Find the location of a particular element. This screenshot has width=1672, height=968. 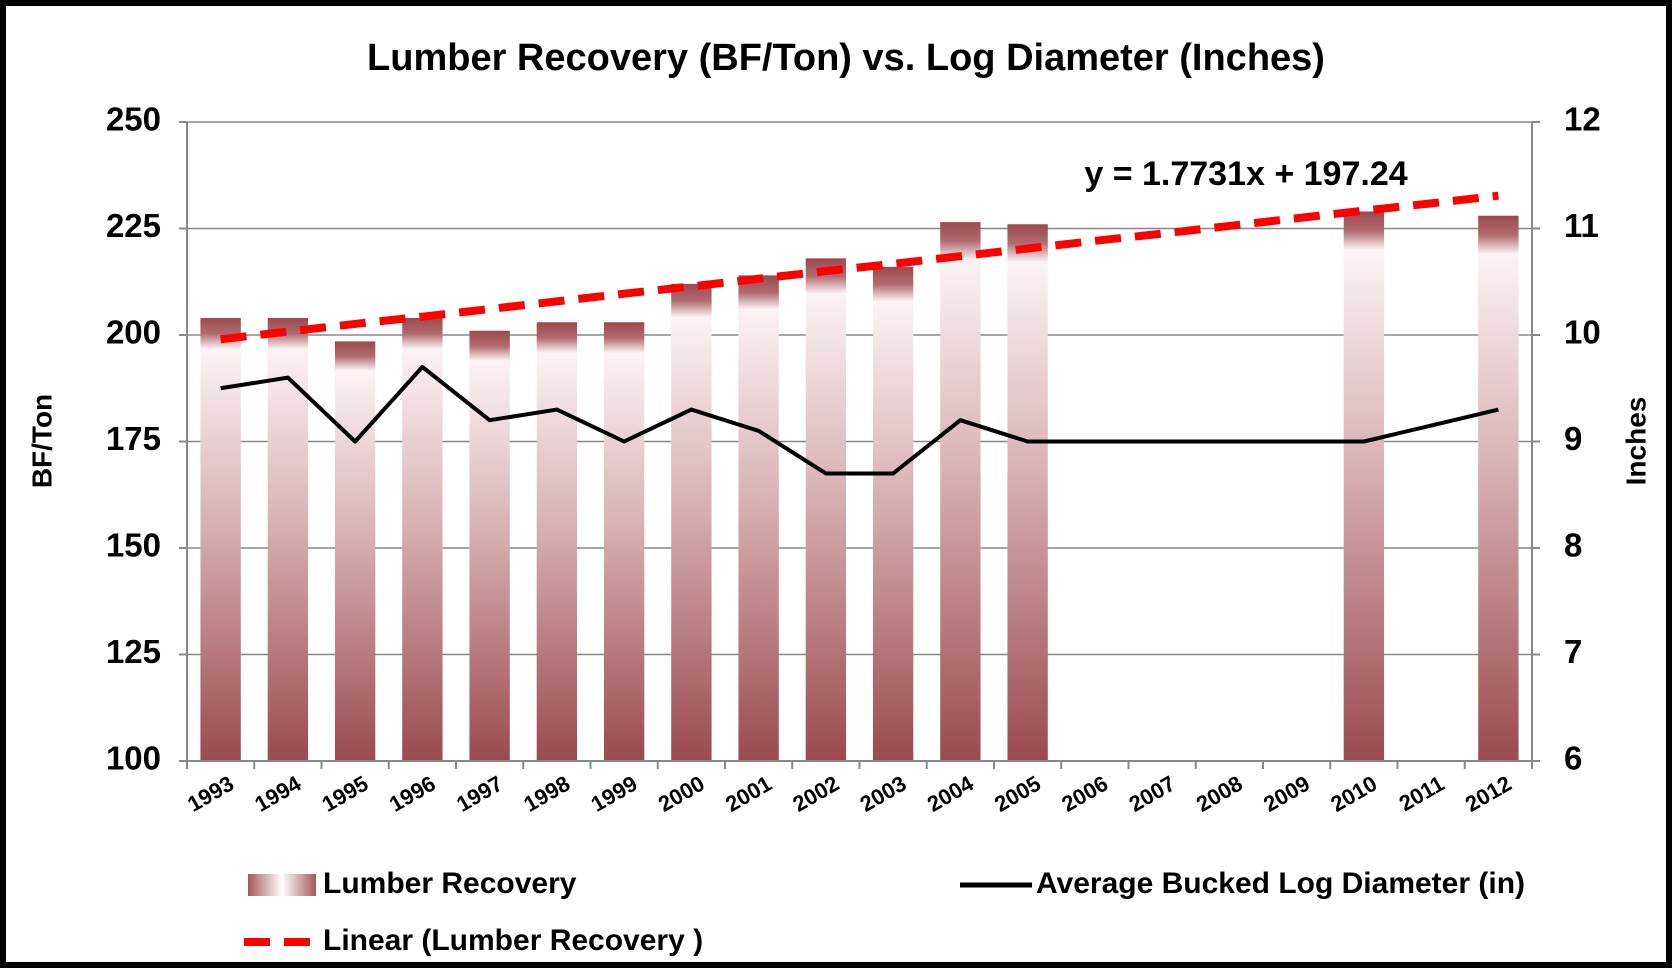

y-tick-label: 250 is located at coordinates (133, 119).